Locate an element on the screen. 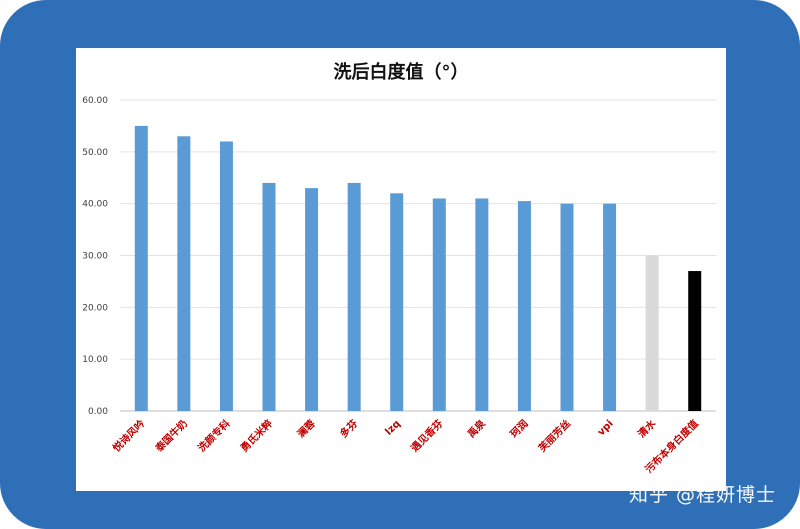 The width and height of the screenshot is (800, 529). x-tick-label: lzq is located at coordinates (392, 427).